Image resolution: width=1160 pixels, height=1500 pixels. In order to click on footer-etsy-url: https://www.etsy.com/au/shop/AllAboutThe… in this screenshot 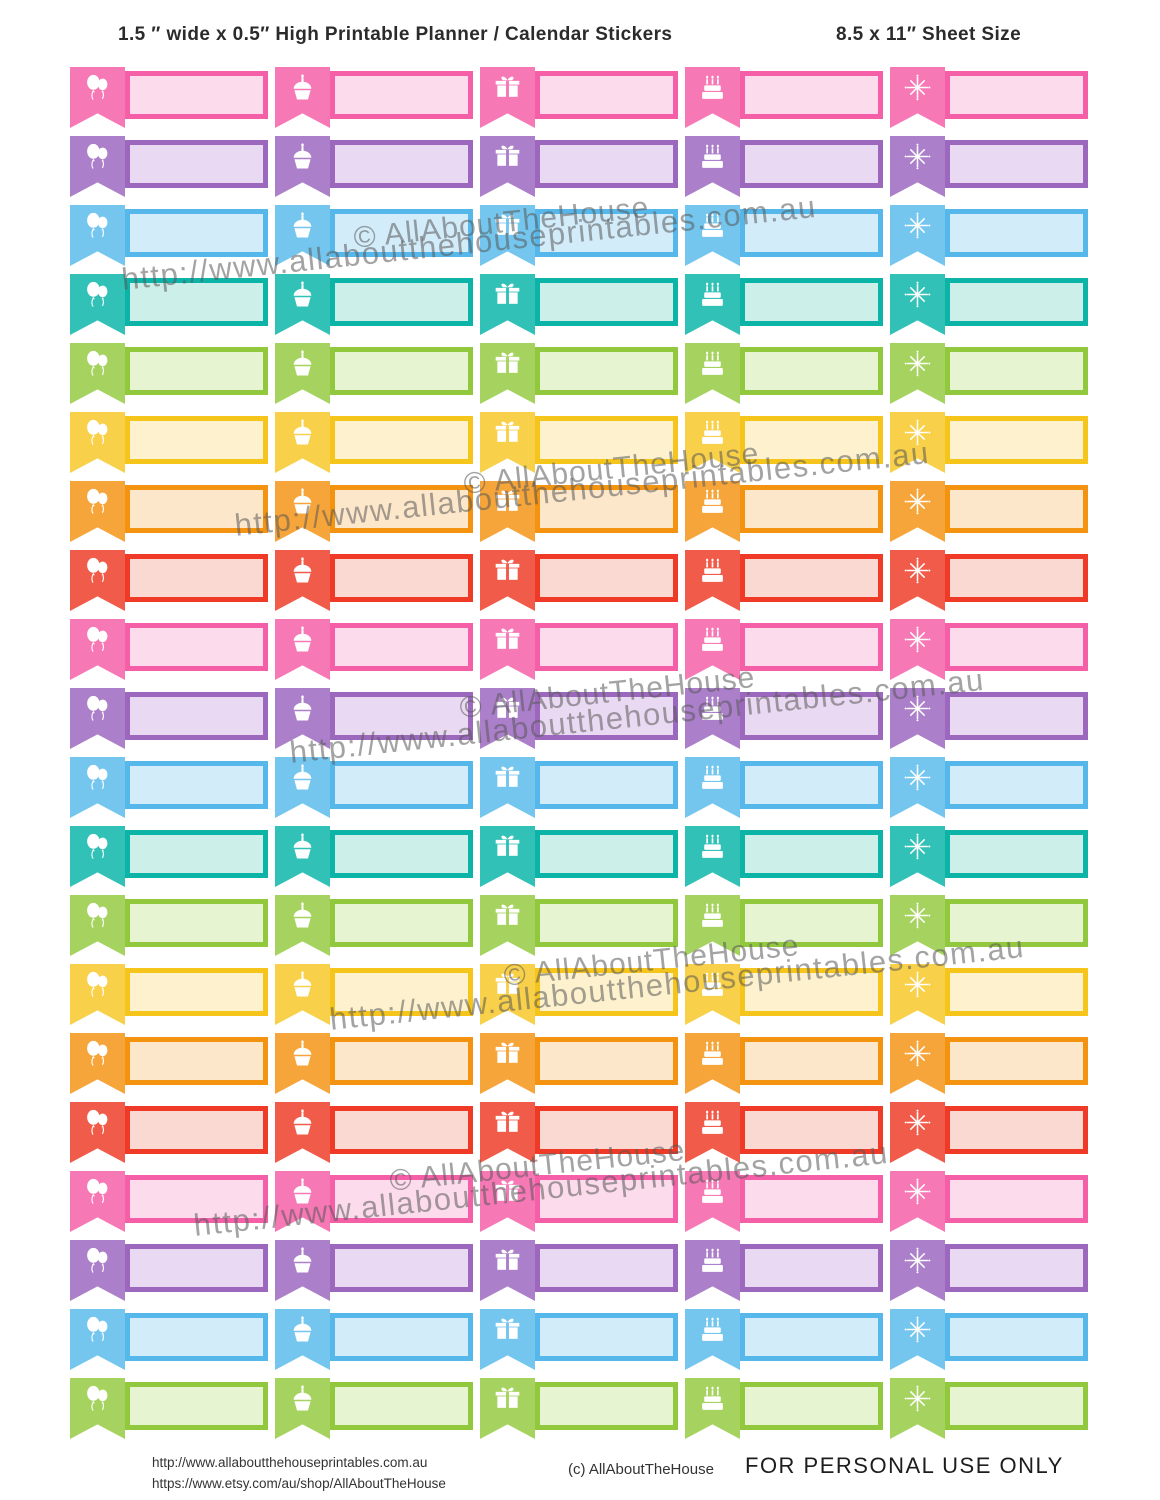, I will do `click(299, 1483)`.